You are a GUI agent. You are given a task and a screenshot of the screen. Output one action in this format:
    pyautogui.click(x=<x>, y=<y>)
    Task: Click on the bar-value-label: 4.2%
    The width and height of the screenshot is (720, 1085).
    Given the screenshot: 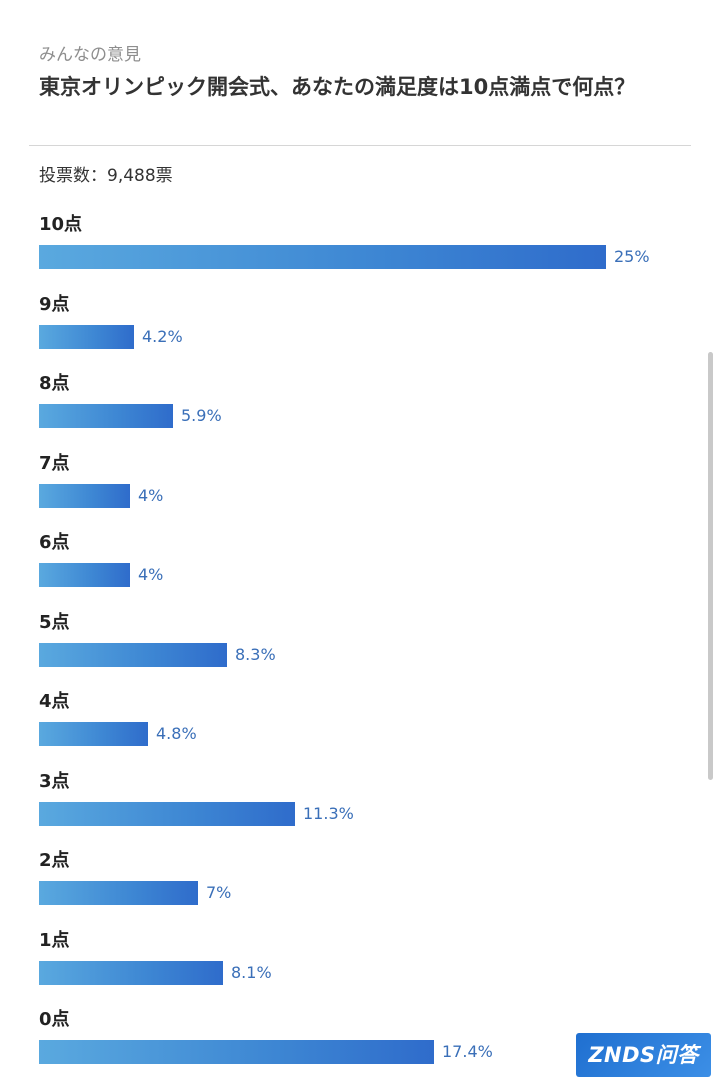 What is the action you would take?
    pyautogui.click(x=162, y=336)
    